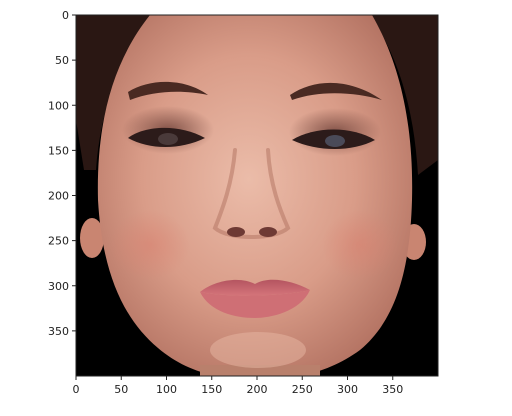  What do you see at coordinates (168, 90) in the screenshot?
I see `eyebrow-left` at bounding box center [168, 90].